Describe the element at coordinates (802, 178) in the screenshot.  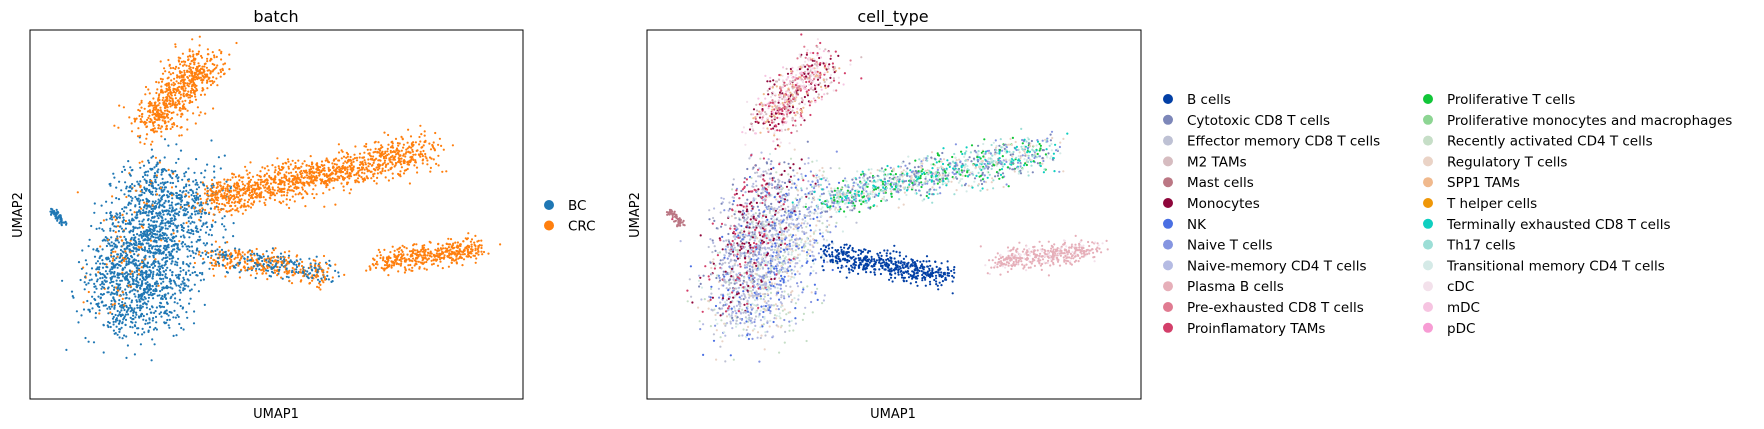
I see `point-recently-activated-cd4-t-cells` at that location.